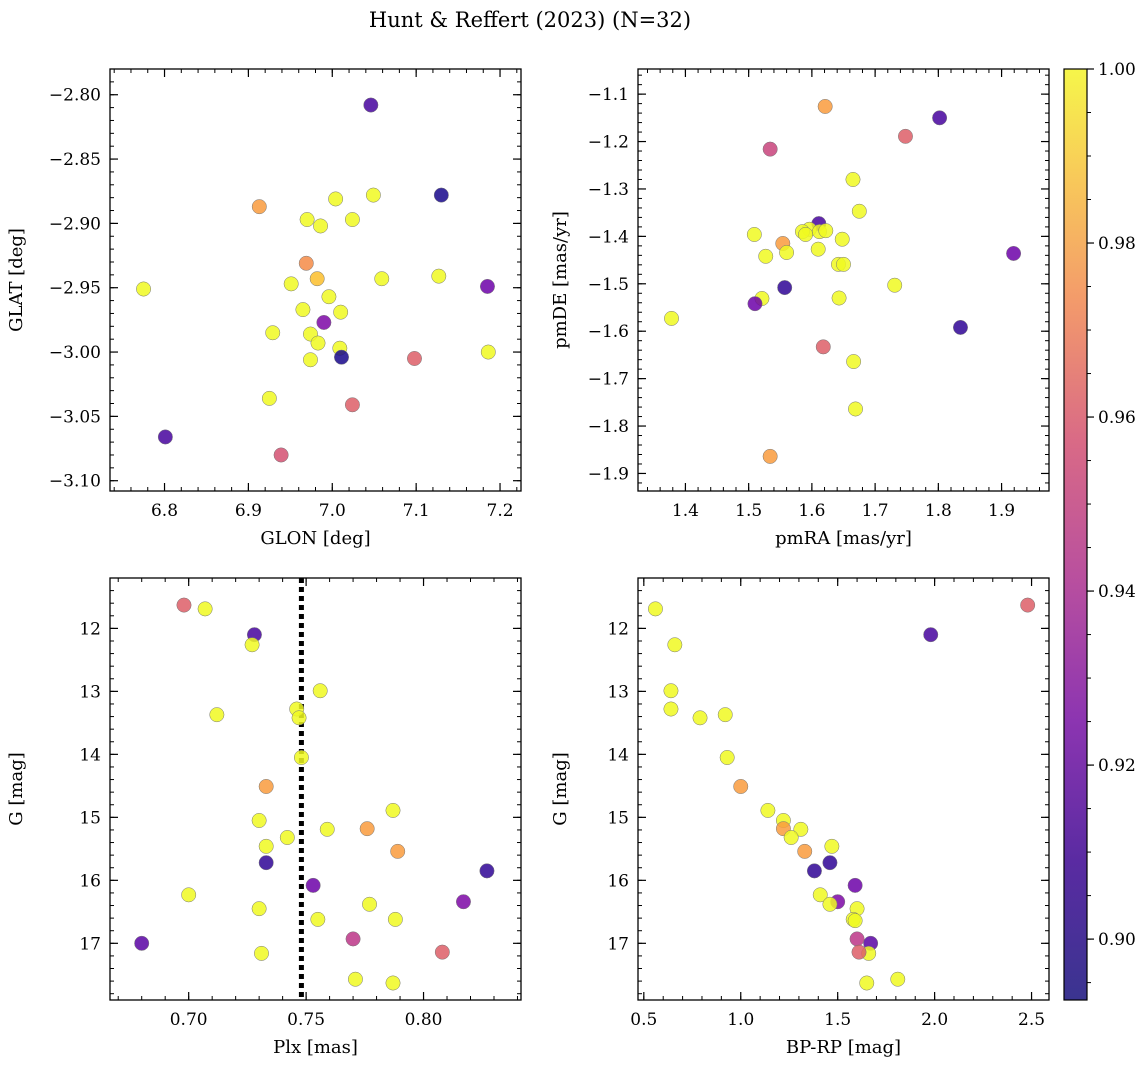  I want to click on x-axis-label: BP-RP [mag], so click(843, 1047).